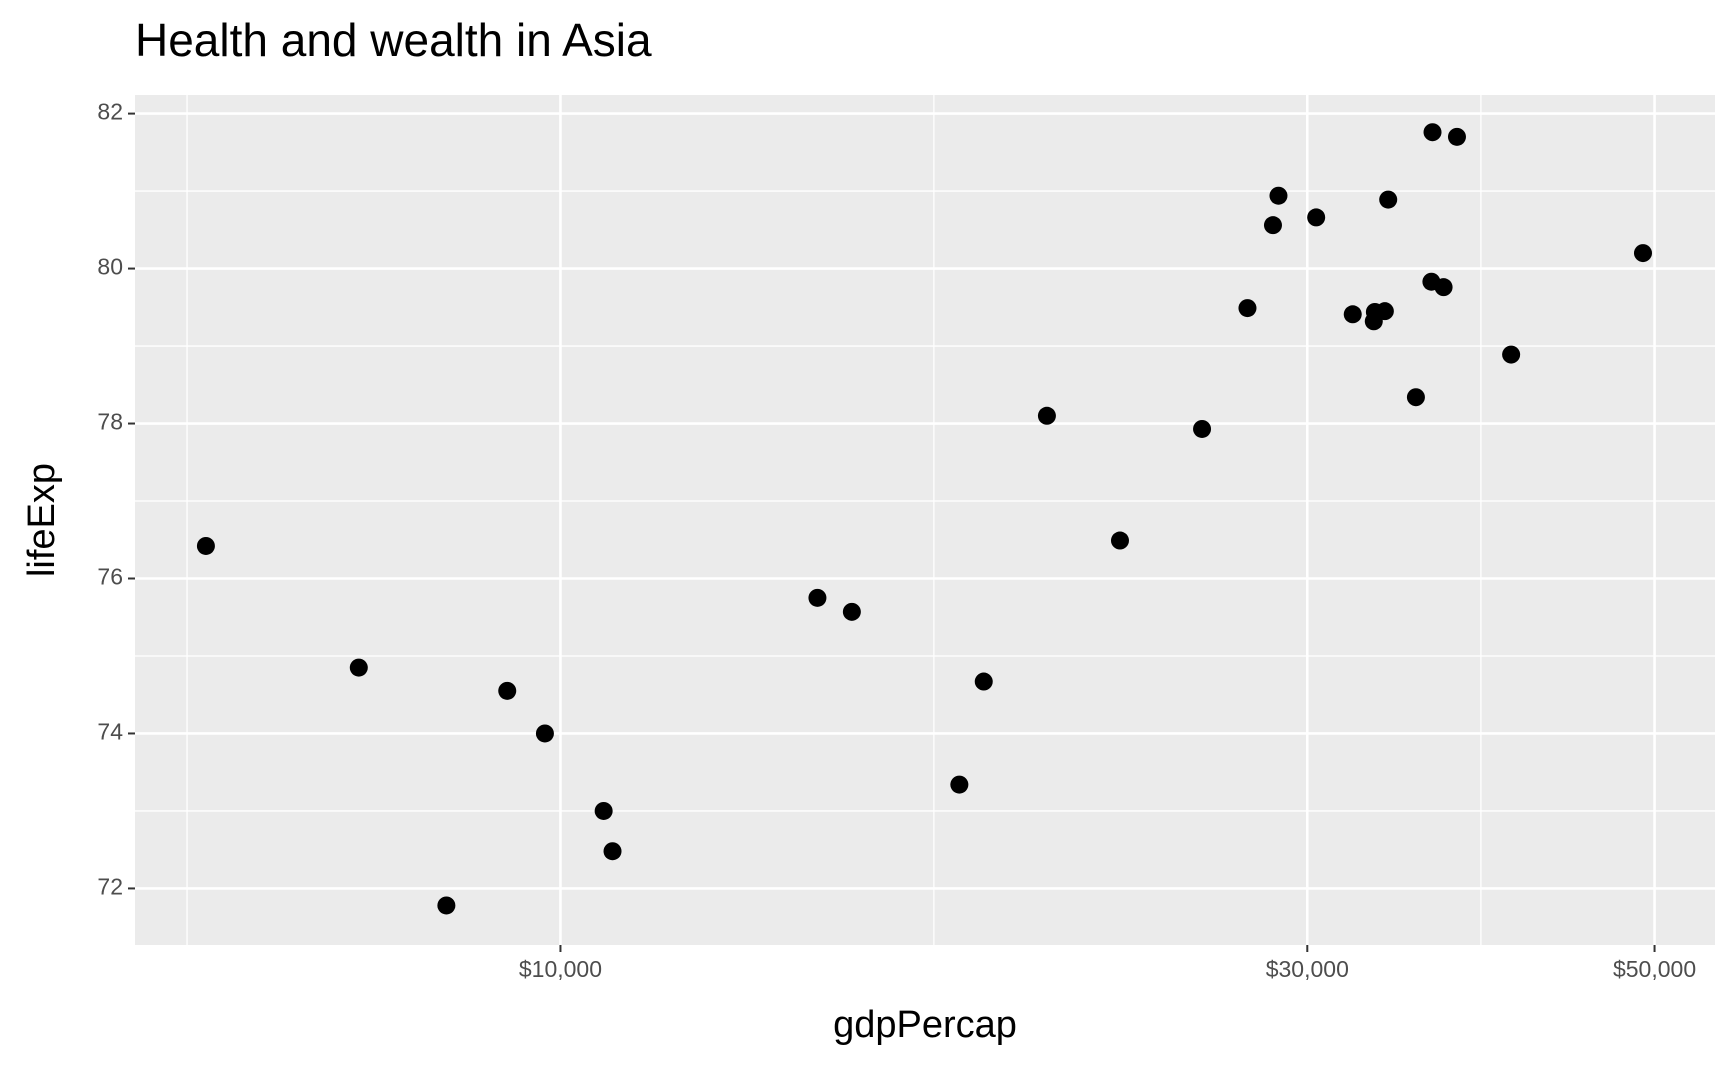 The height and width of the screenshot is (1067, 1728). What do you see at coordinates (560, 969) in the screenshot?
I see `x-tick-label: $10,000` at bounding box center [560, 969].